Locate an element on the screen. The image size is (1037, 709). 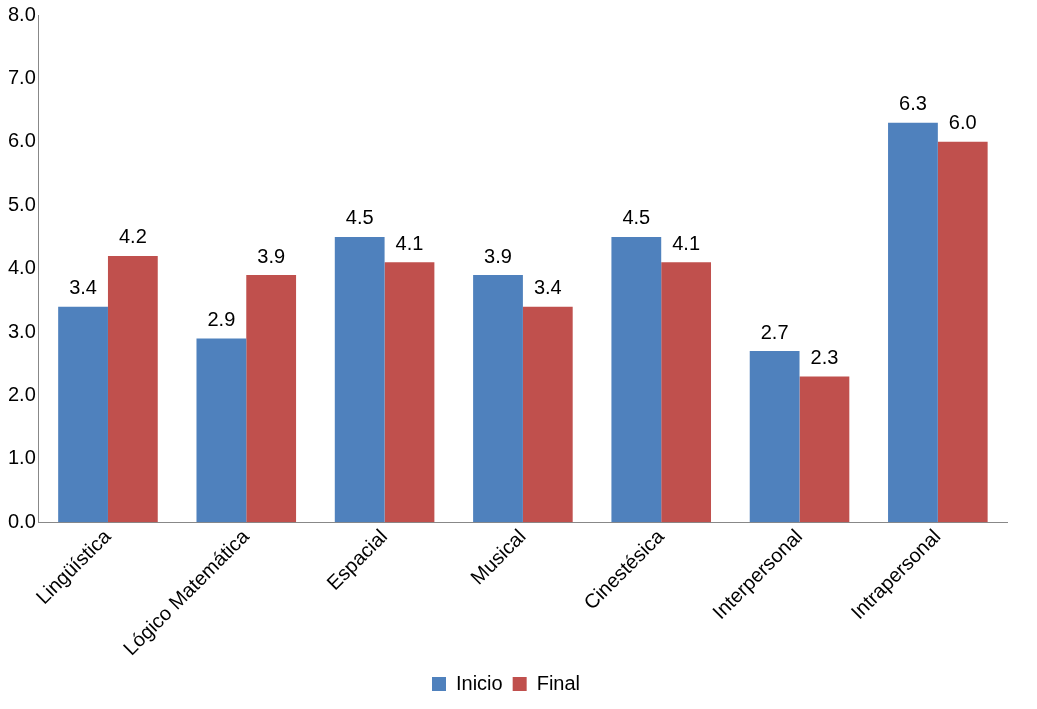
y-tick-label: 5.0 is located at coordinates (21, 203).